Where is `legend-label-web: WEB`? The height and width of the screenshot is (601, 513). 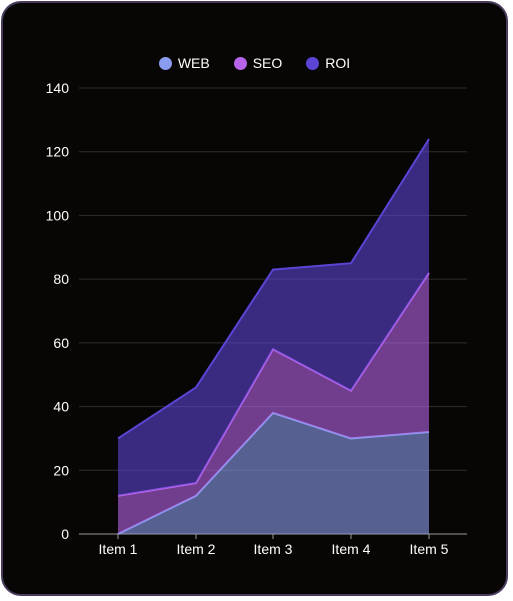
legend-label-web: WEB is located at coordinates (193, 63).